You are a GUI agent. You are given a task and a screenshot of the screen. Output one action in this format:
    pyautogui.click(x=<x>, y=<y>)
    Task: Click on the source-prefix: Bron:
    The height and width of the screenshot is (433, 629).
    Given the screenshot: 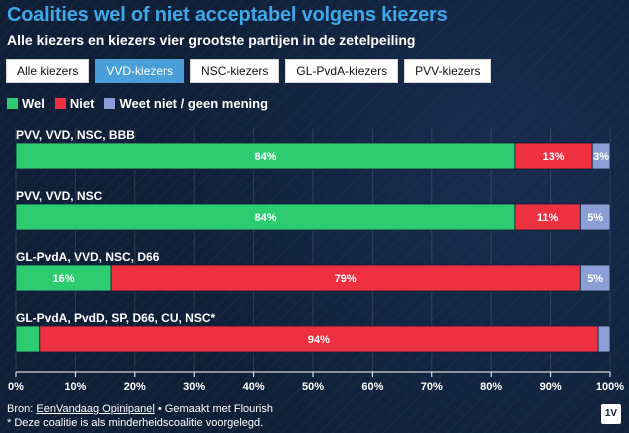 What is the action you would take?
    pyautogui.click(x=22, y=409)
    